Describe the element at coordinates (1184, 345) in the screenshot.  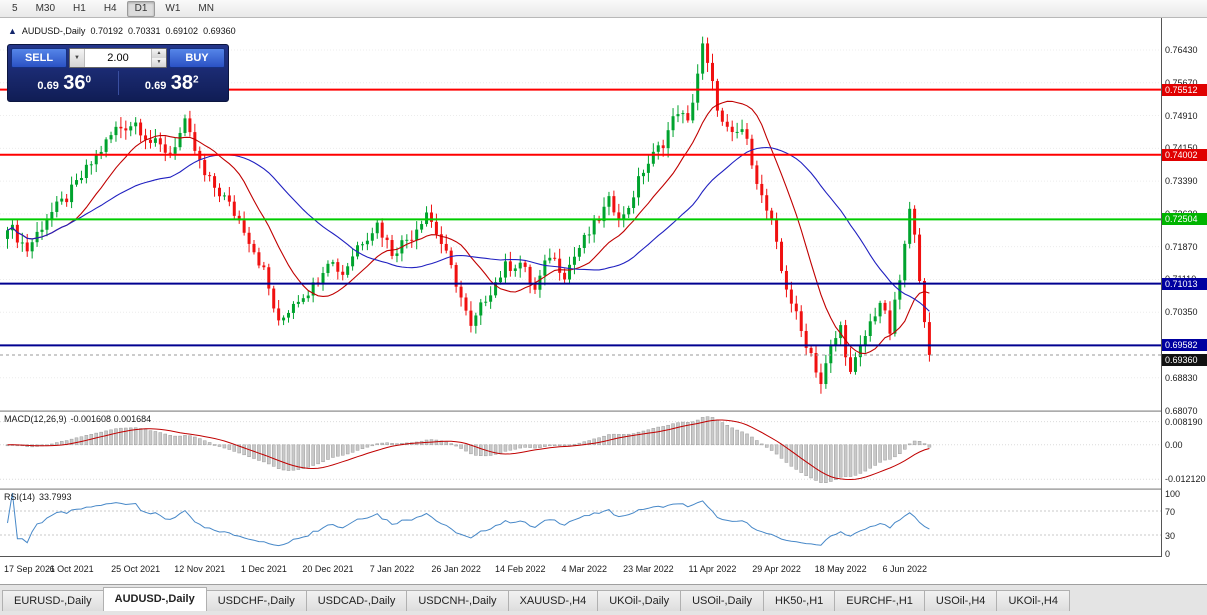
I see `price-level-tag: 0.69582` at that location.